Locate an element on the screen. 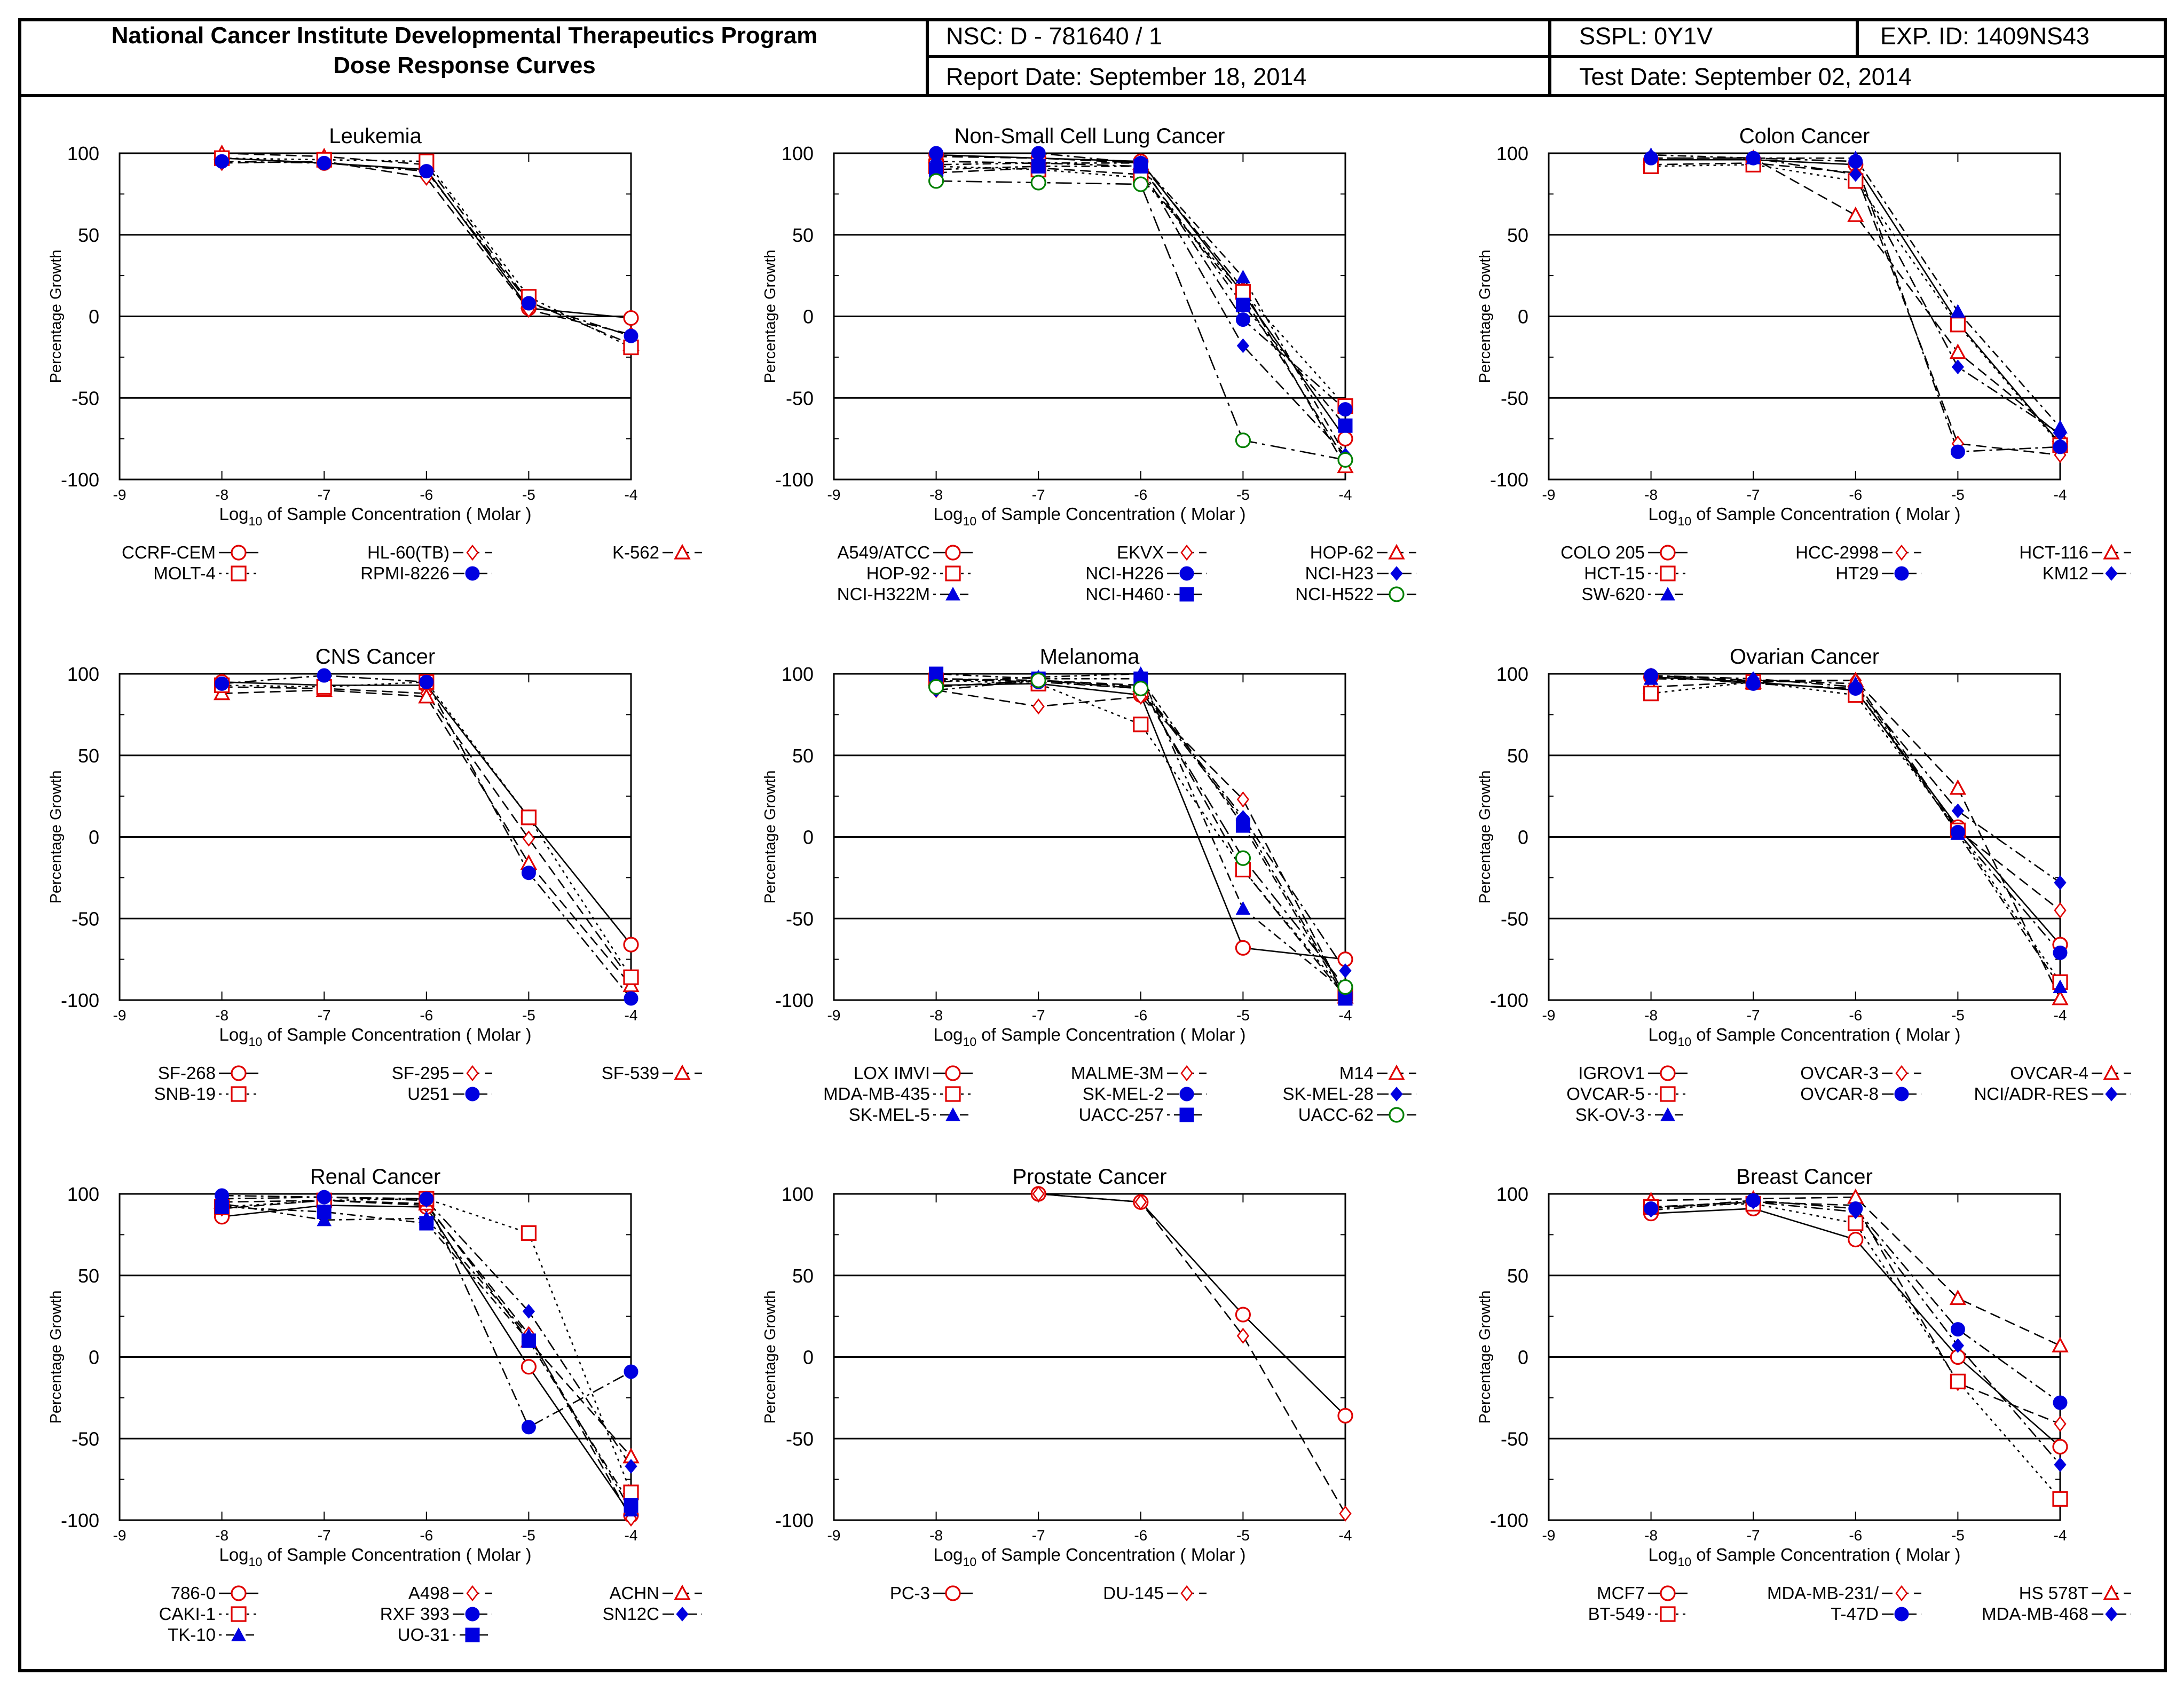  legend-label: A549/ATCC is located at coordinates (883, 552).